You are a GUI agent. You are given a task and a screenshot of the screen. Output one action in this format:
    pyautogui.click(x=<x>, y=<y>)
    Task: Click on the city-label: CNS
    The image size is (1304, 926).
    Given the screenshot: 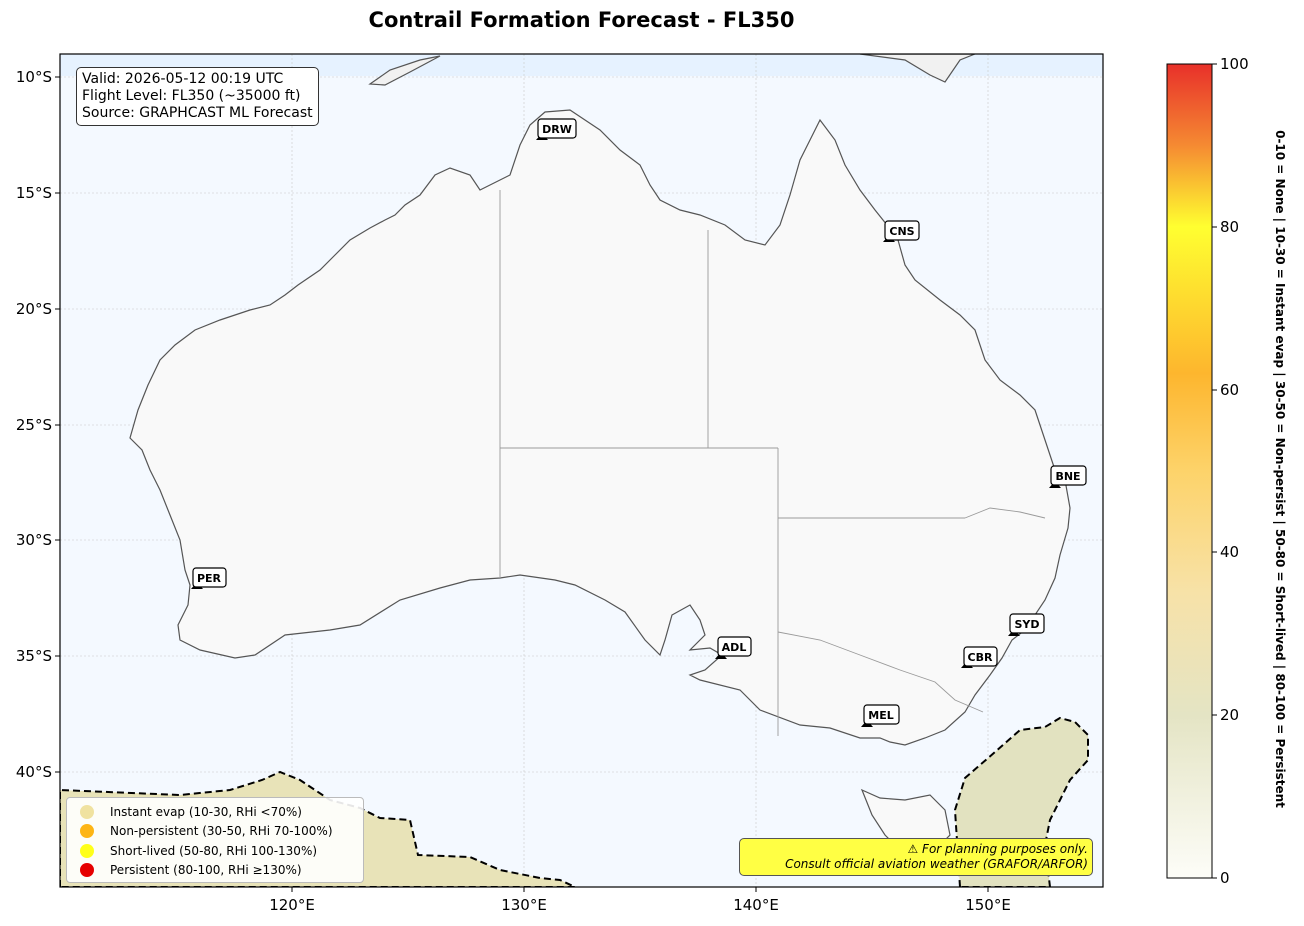 What is the action you would take?
    pyautogui.click(x=901, y=231)
    